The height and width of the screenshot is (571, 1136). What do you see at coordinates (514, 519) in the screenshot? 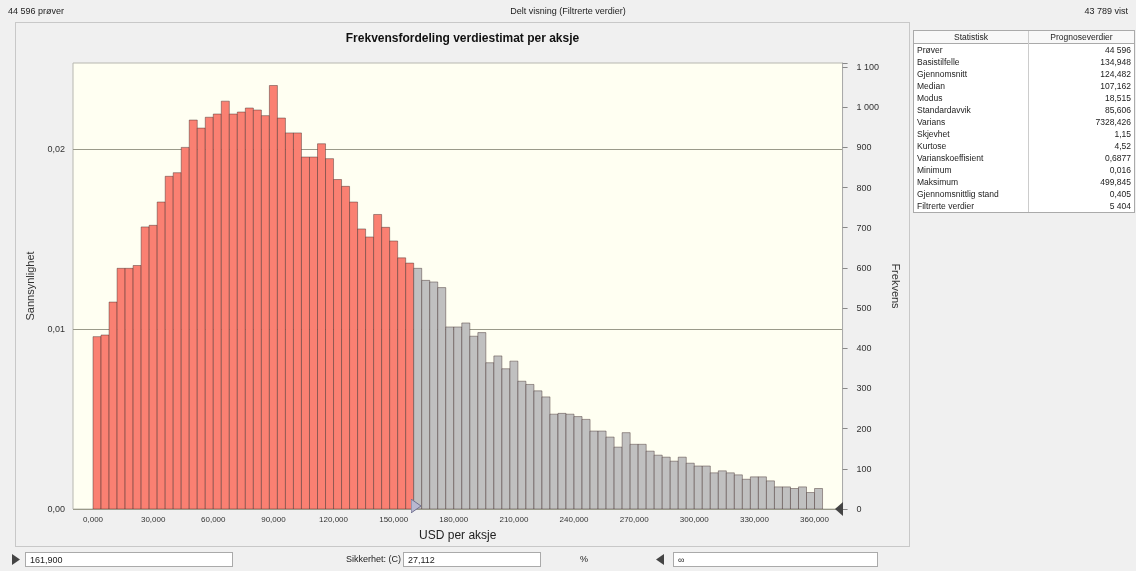
I see `x-tick-label: 210,000` at bounding box center [514, 519].